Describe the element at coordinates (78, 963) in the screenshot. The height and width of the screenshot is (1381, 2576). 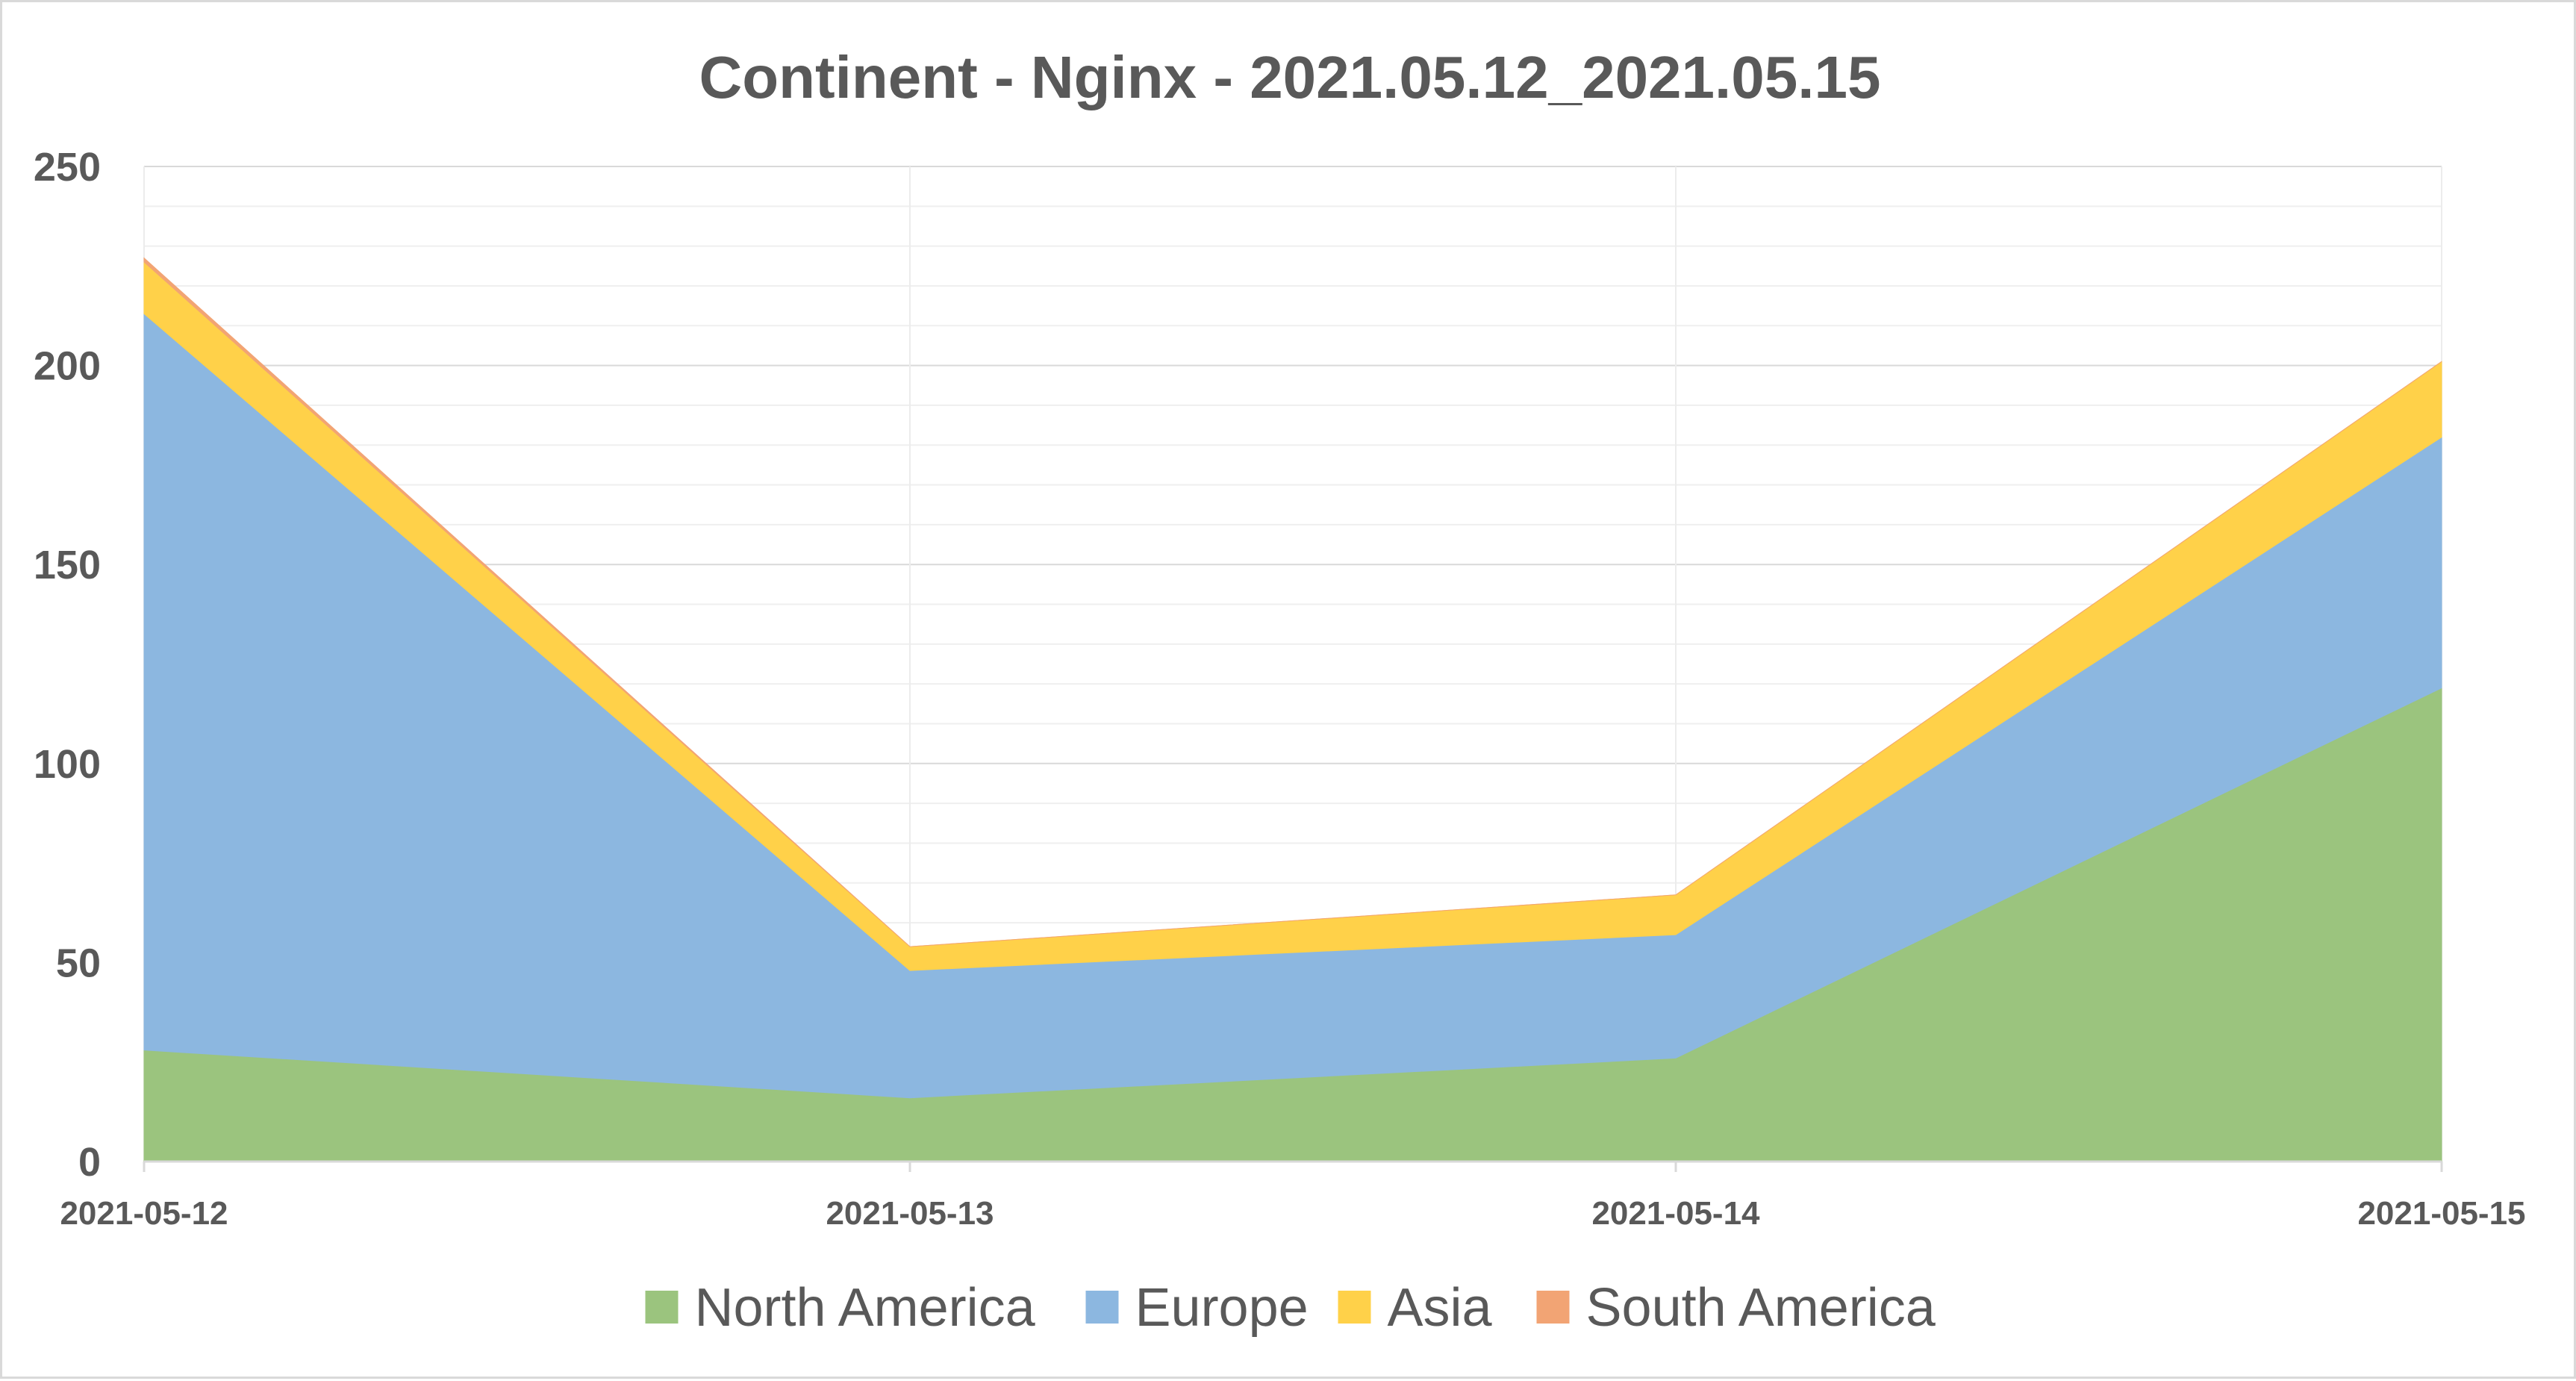
I see `y-tick-label: 50` at that location.